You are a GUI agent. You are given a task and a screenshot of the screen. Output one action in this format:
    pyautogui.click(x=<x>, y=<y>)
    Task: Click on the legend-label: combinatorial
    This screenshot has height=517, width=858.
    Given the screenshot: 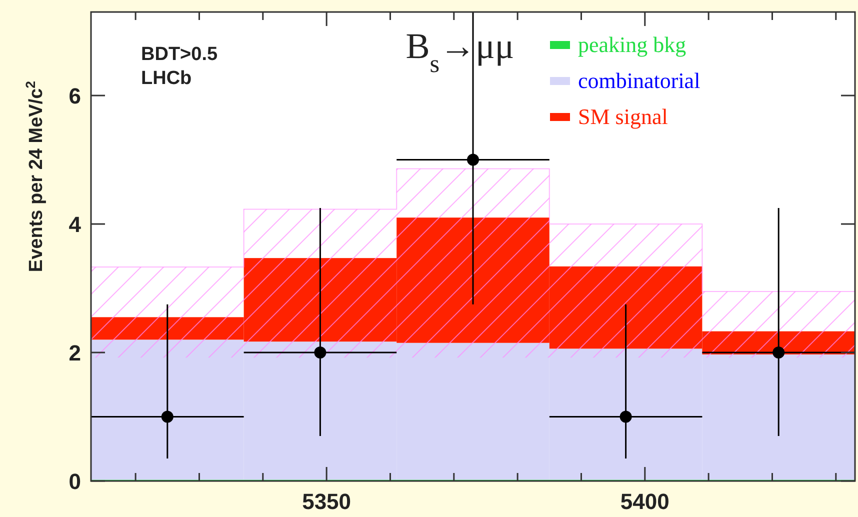 What is the action you would take?
    pyautogui.click(x=639, y=80)
    